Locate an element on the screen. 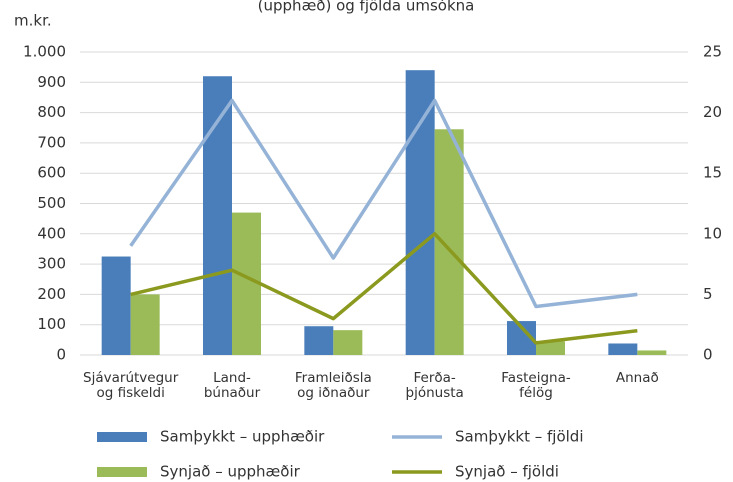 Image resolution: width=733 pixels, height=482 pixels. y2-tick-label: 25 is located at coordinates (712, 52).